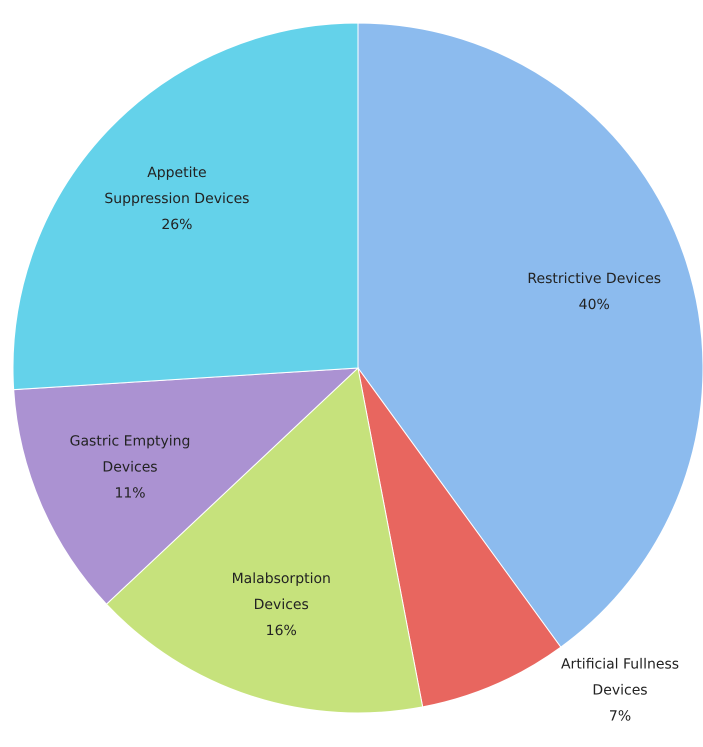 The image size is (703, 747). What do you see at coordinates (177, 185) in the screenshot?
I see `slice-label: Appetite Suppression Devices` at bounding box center [177, 185].